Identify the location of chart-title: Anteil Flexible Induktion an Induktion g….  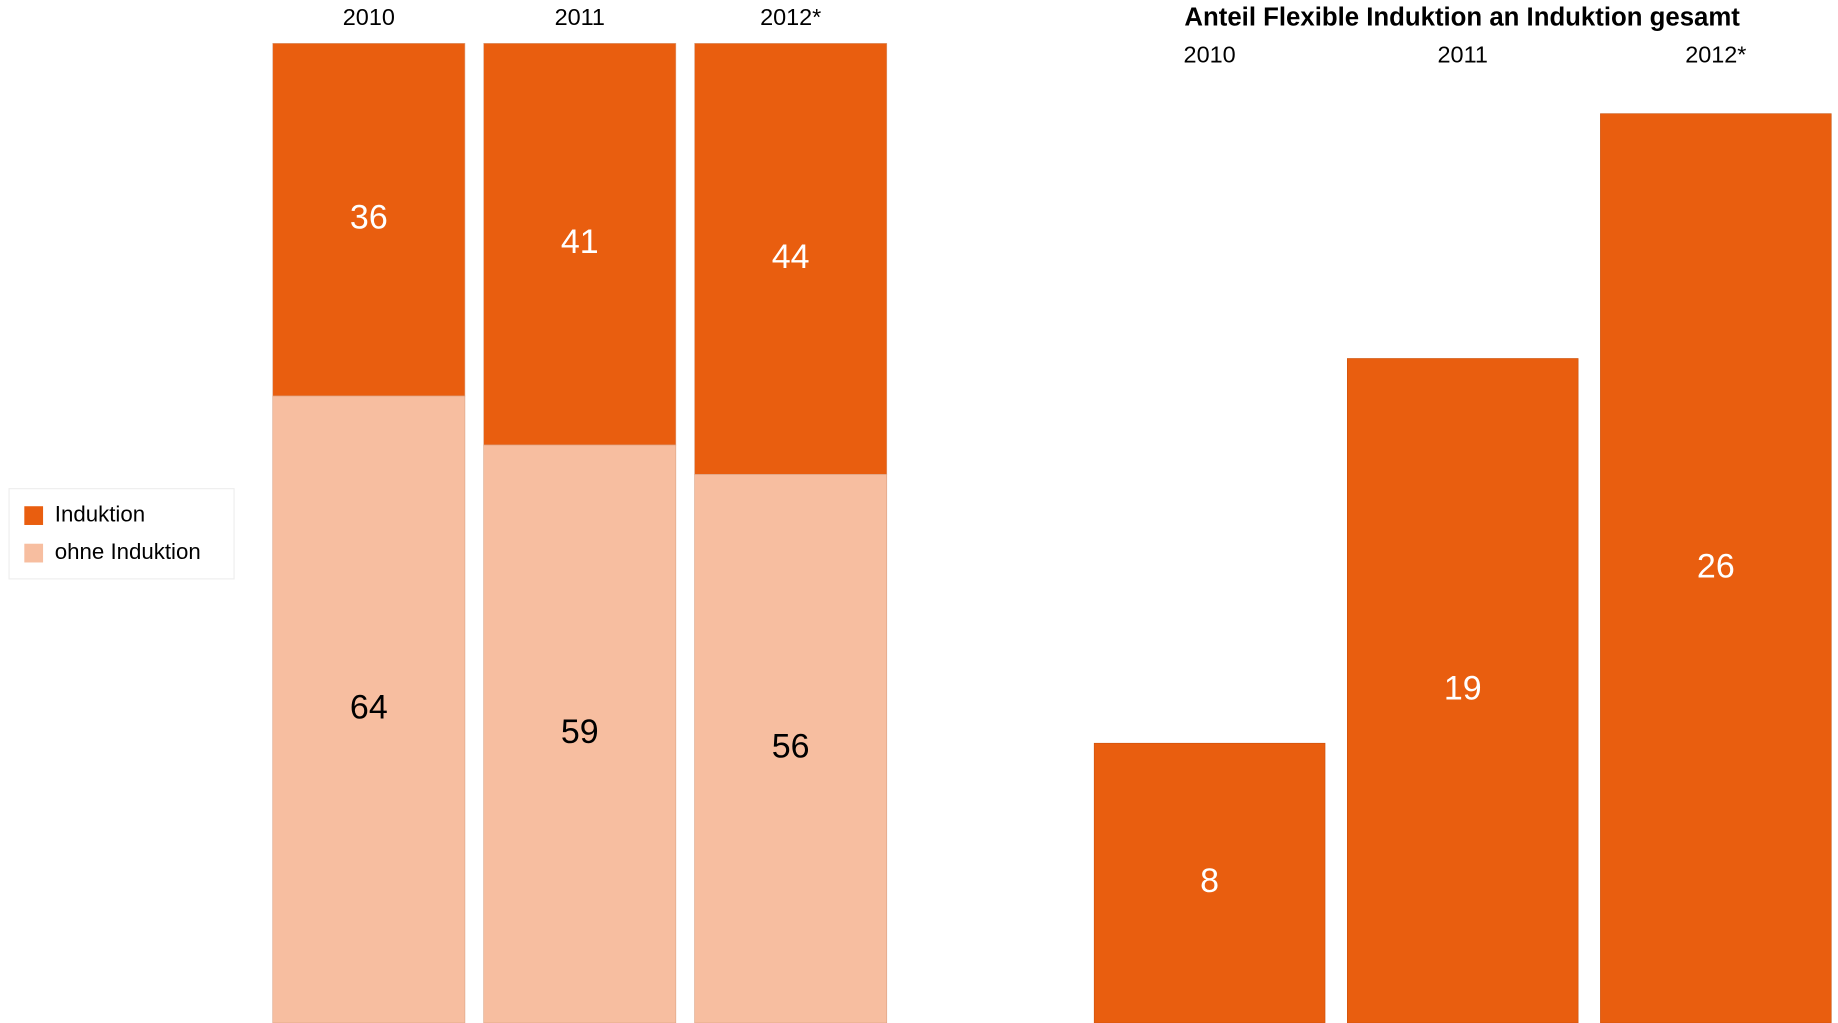
(1462, 18).